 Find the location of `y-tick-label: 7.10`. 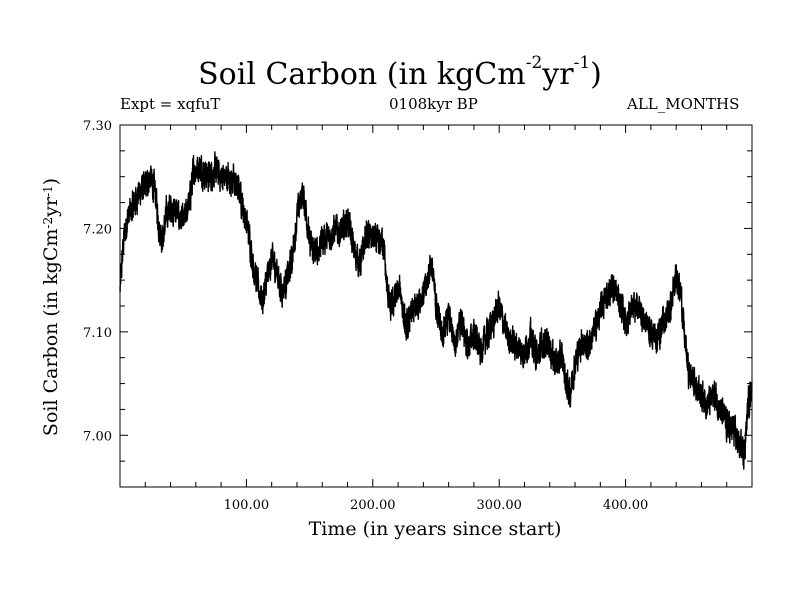

y-tick-label: 7.10 is located at coordinates (97, 333).